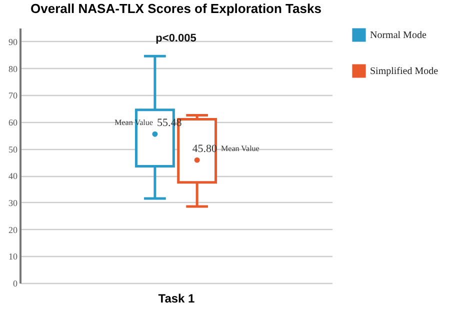 The image size is (474, 324). Describe the element at coordinates (13, 203) in the screenshot. I see `y-tick-label: 30` at that location.